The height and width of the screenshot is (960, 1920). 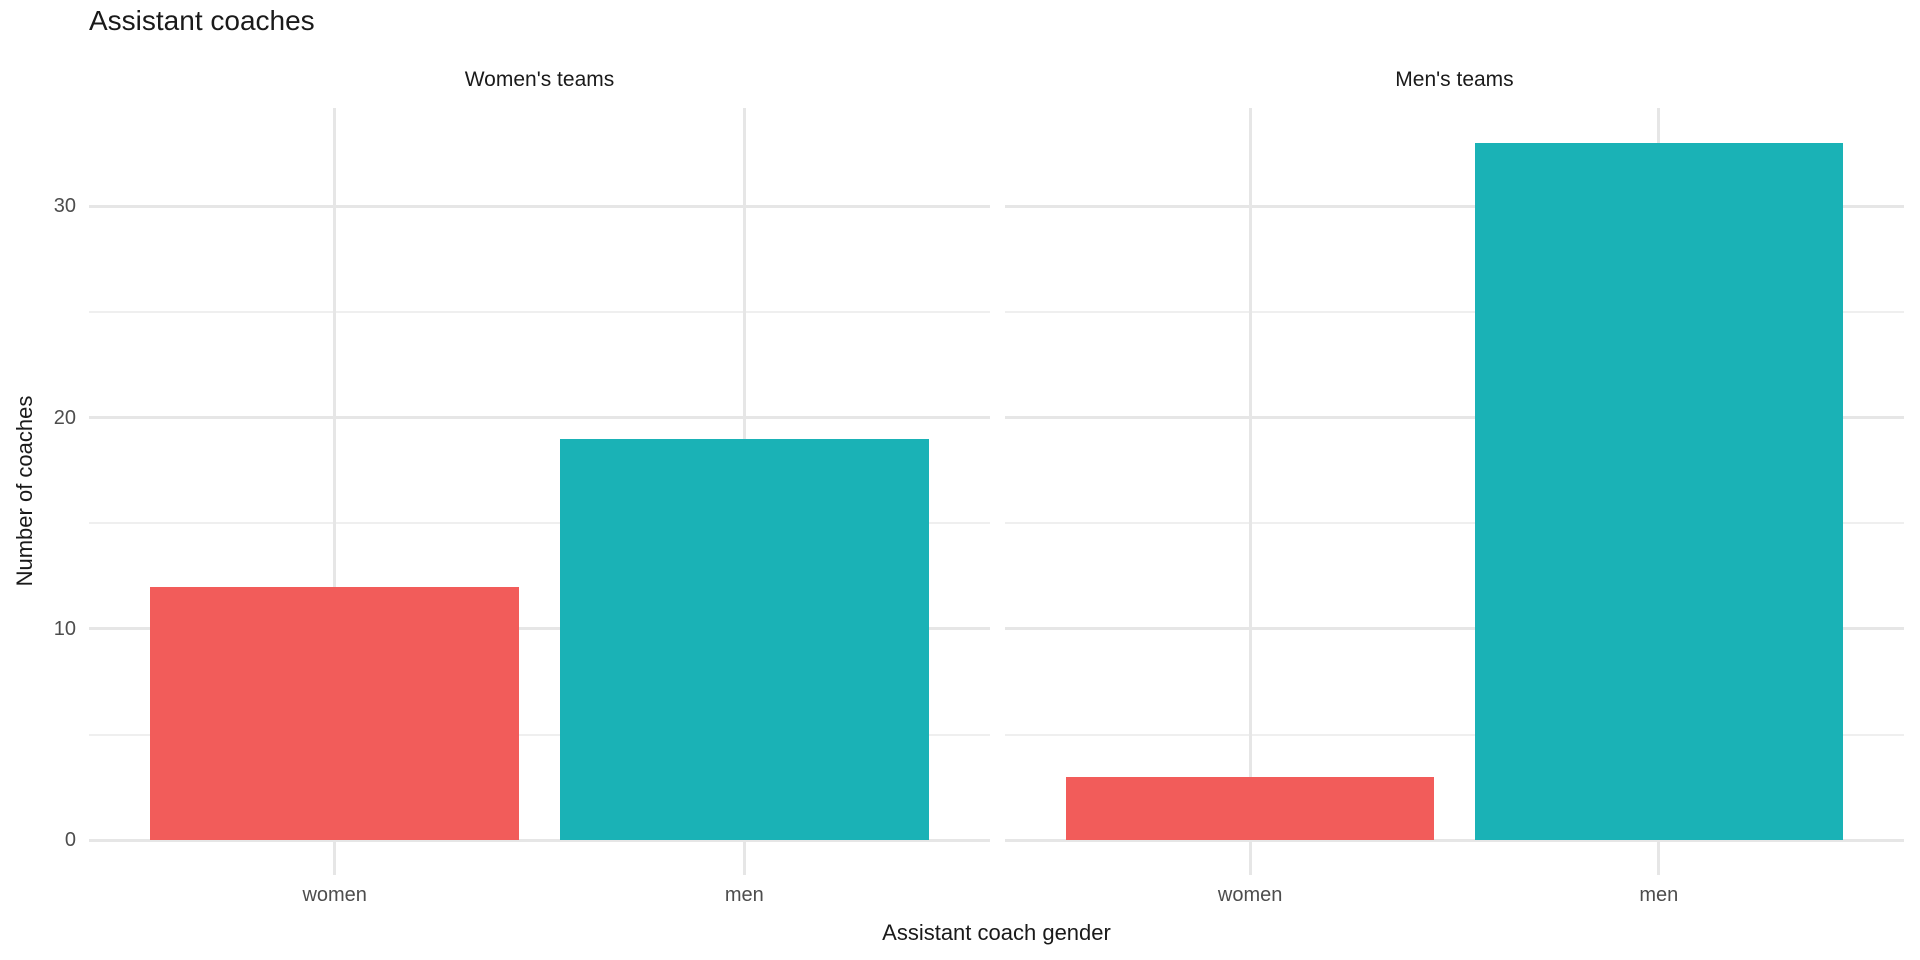 What do you see at coordinates (744, 639) in the screenshot?
I see `bar-women-s-teams-men` at bounding box center [744, 639].